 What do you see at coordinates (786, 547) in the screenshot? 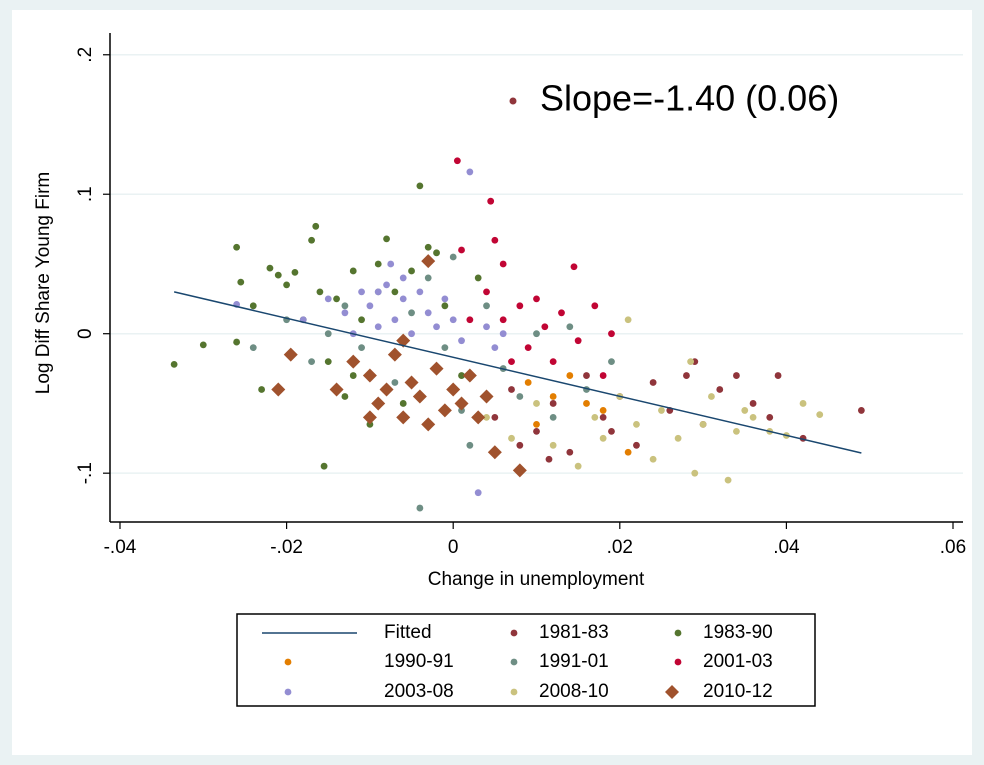
I see `x-tick-label: .04` at bounding box center [786, 547].